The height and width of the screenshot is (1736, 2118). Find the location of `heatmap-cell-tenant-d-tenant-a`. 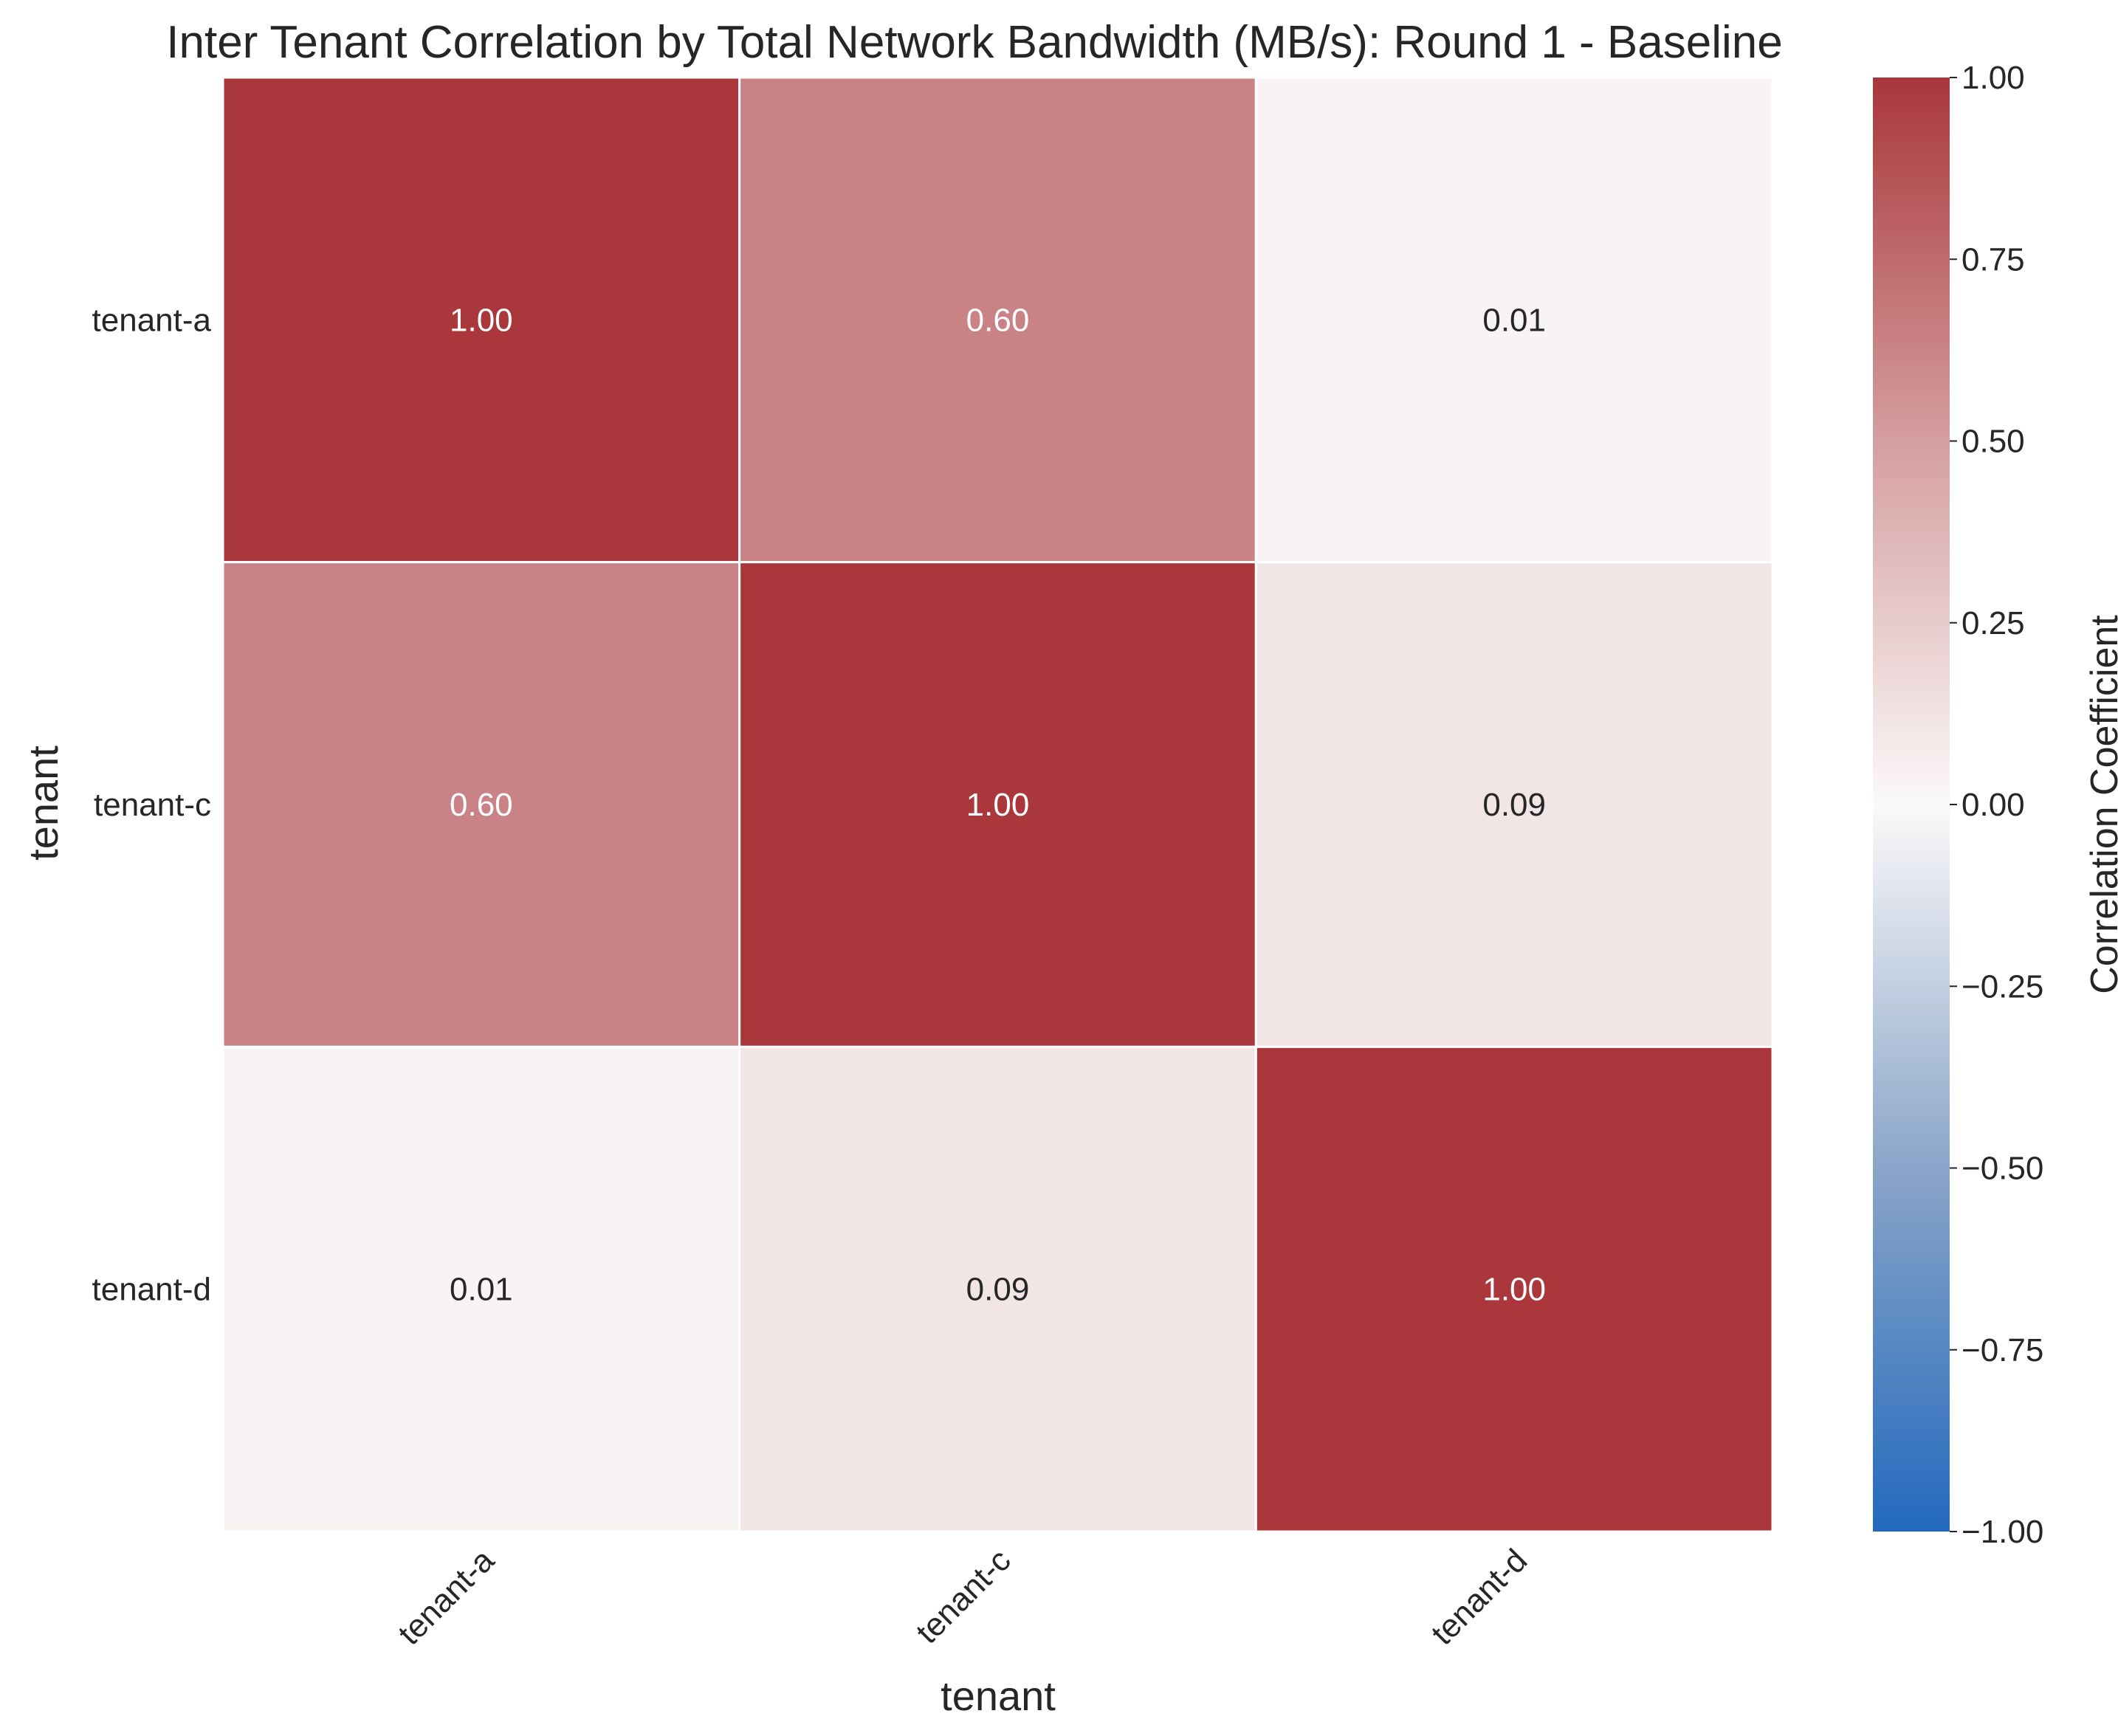

heatmap-cell-tenant-d-tenant-a is located at coordinates (481, 1289).